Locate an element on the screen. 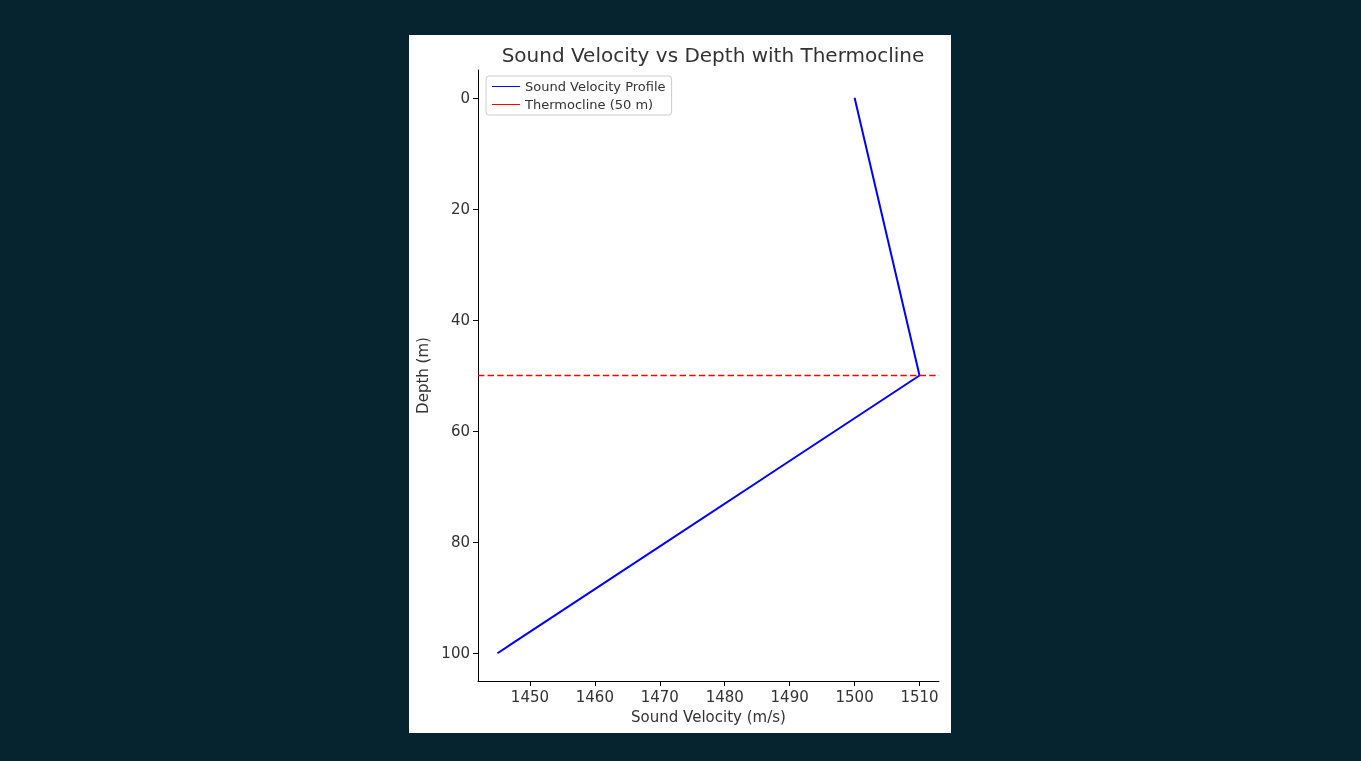 The height and width of the screenshot is (761, 1361). y-tick-label: 60 is located at coordinates (460, 431).